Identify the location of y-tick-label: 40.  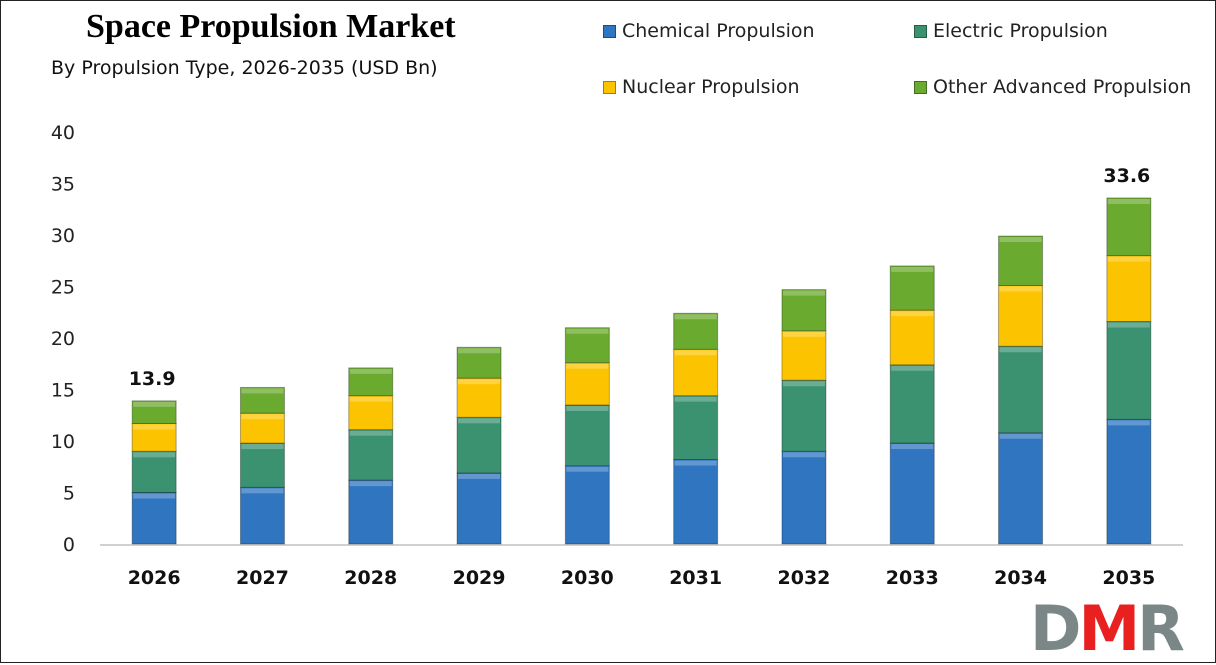
(63, 133).